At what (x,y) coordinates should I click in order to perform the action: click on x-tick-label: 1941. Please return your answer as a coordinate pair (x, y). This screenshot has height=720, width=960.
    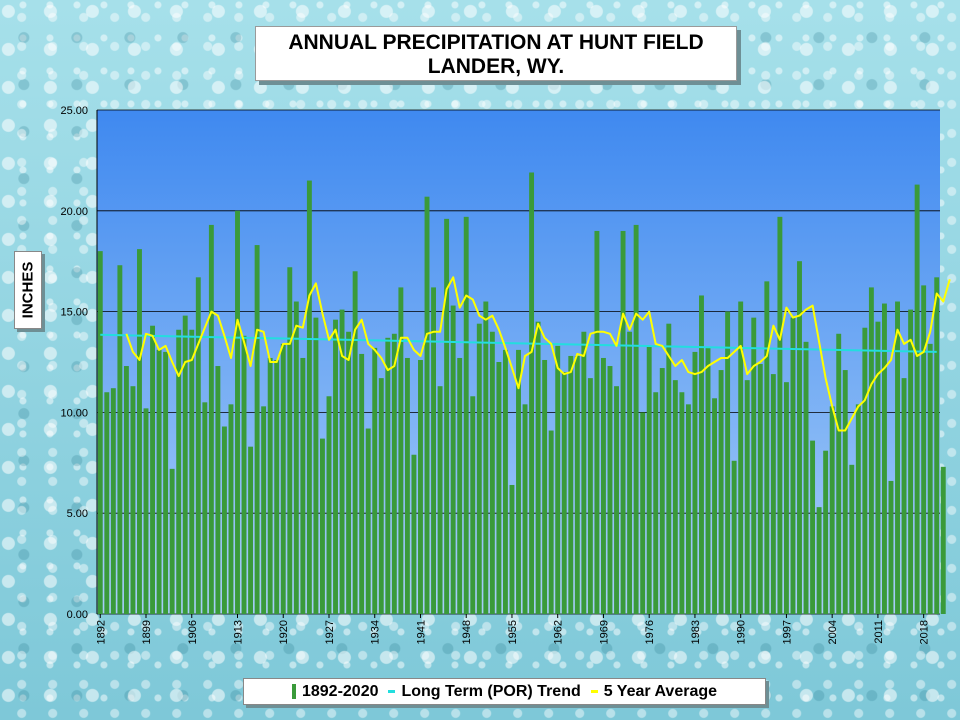
    Looking at the image, I should click on (421, 632).